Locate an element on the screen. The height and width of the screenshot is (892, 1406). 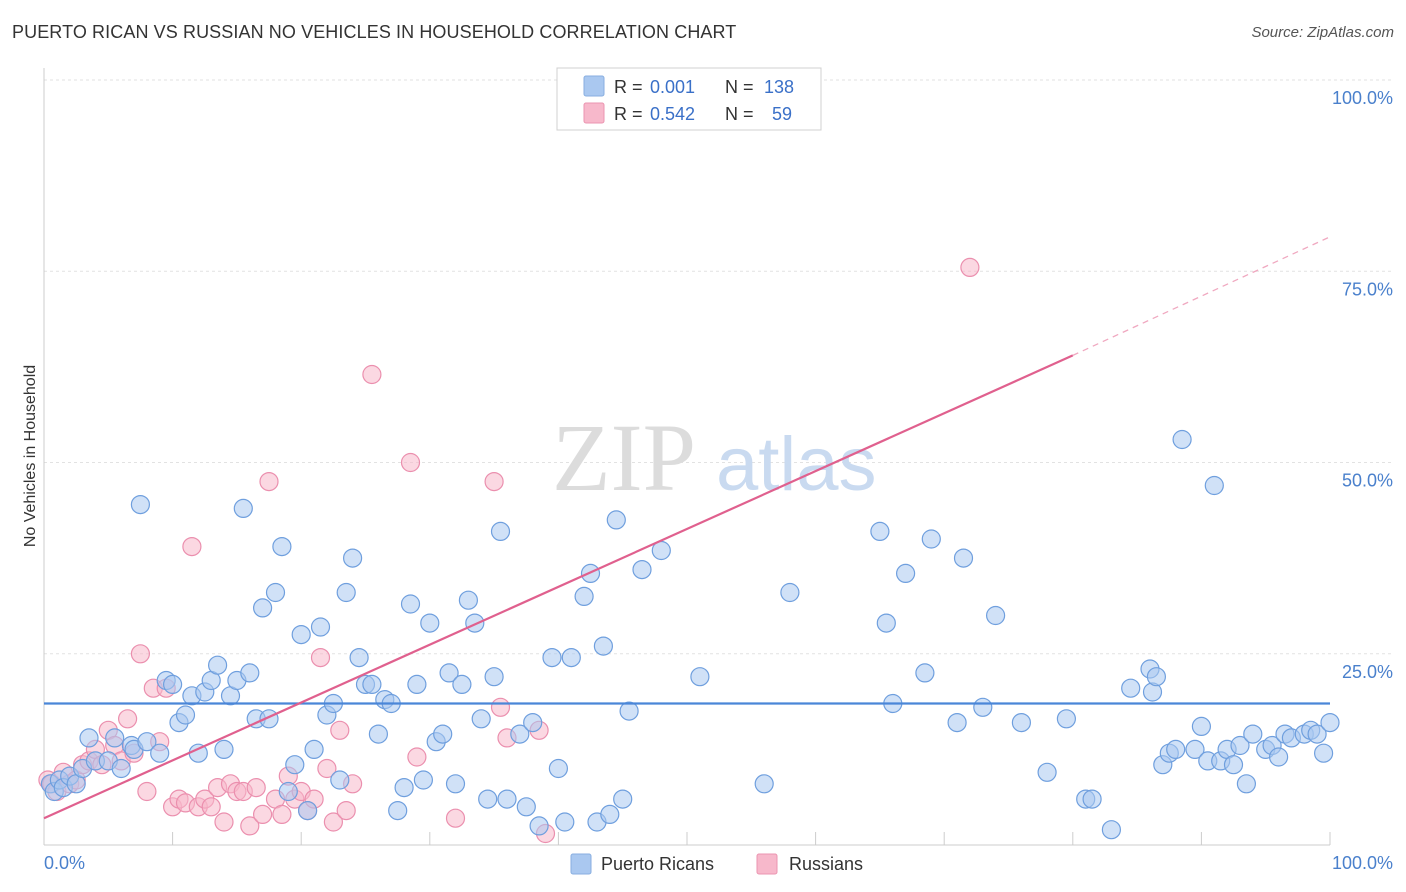
watermark-zip: ZIP is located at coordinates (624, 457).